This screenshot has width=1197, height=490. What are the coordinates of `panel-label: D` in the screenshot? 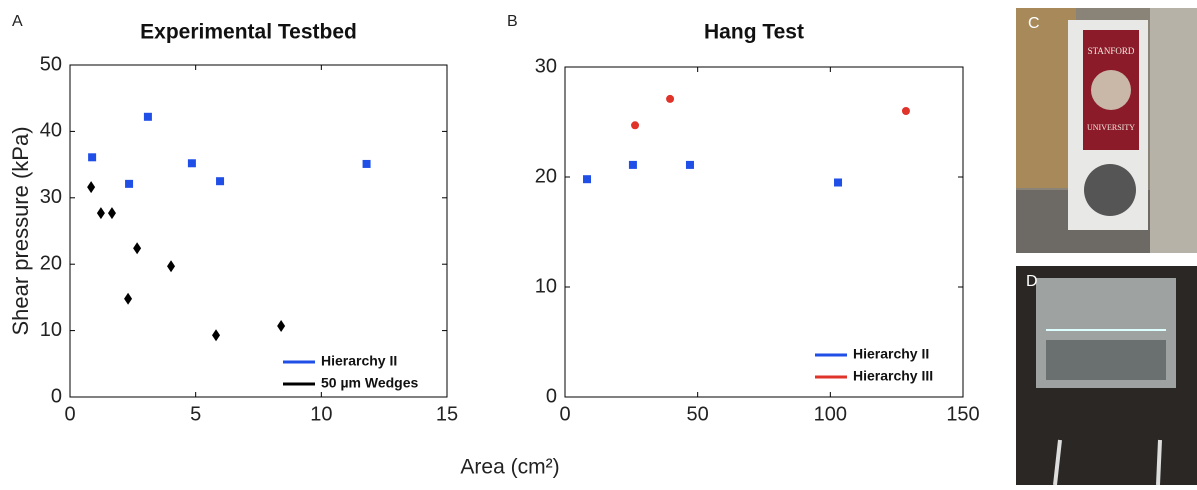 It's located at (1032, 281).